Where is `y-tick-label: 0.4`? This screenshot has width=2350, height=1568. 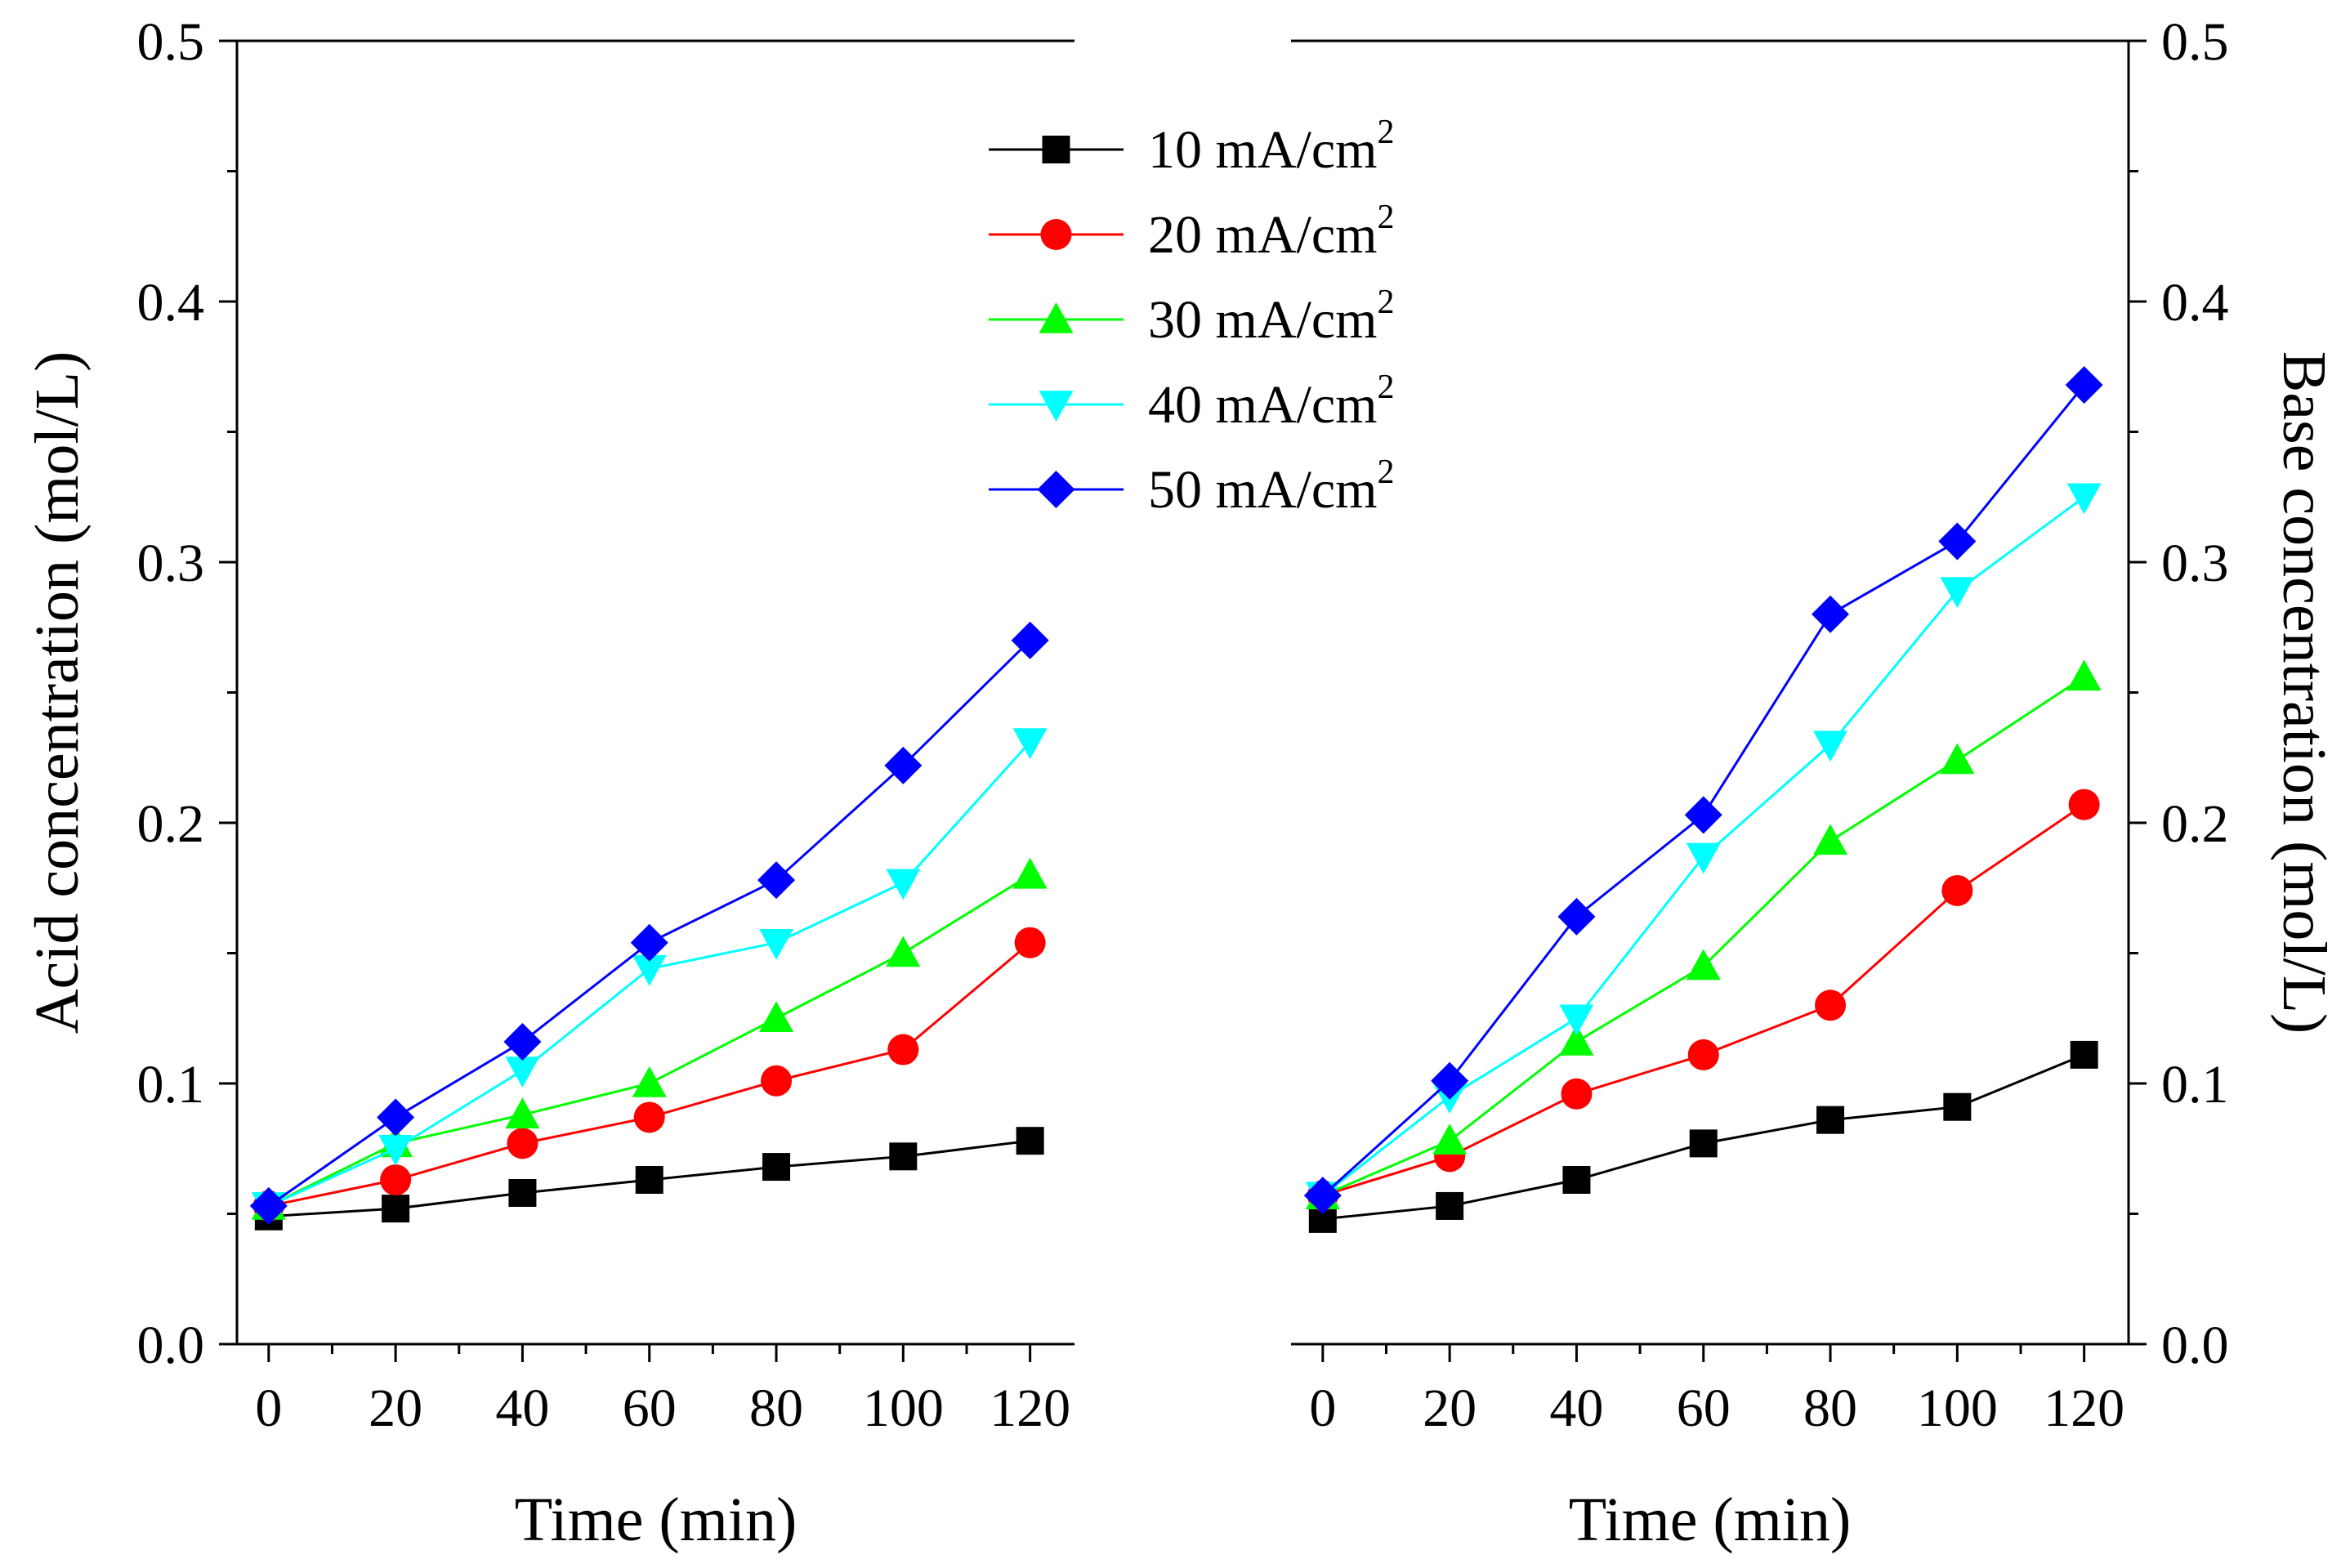 y-tick-label: 0.4 is located at coordinates (2195, 303).